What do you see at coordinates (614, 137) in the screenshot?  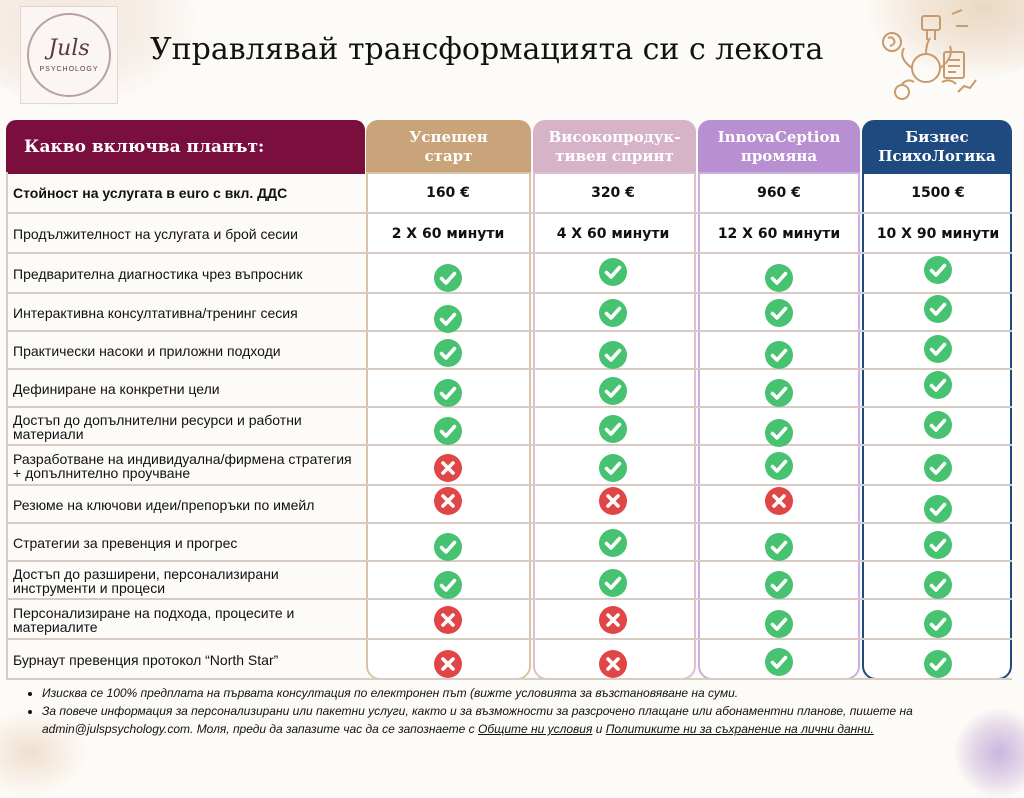 I see `plan-name-line1: Високопродук-` at bounding box center [614, 137].